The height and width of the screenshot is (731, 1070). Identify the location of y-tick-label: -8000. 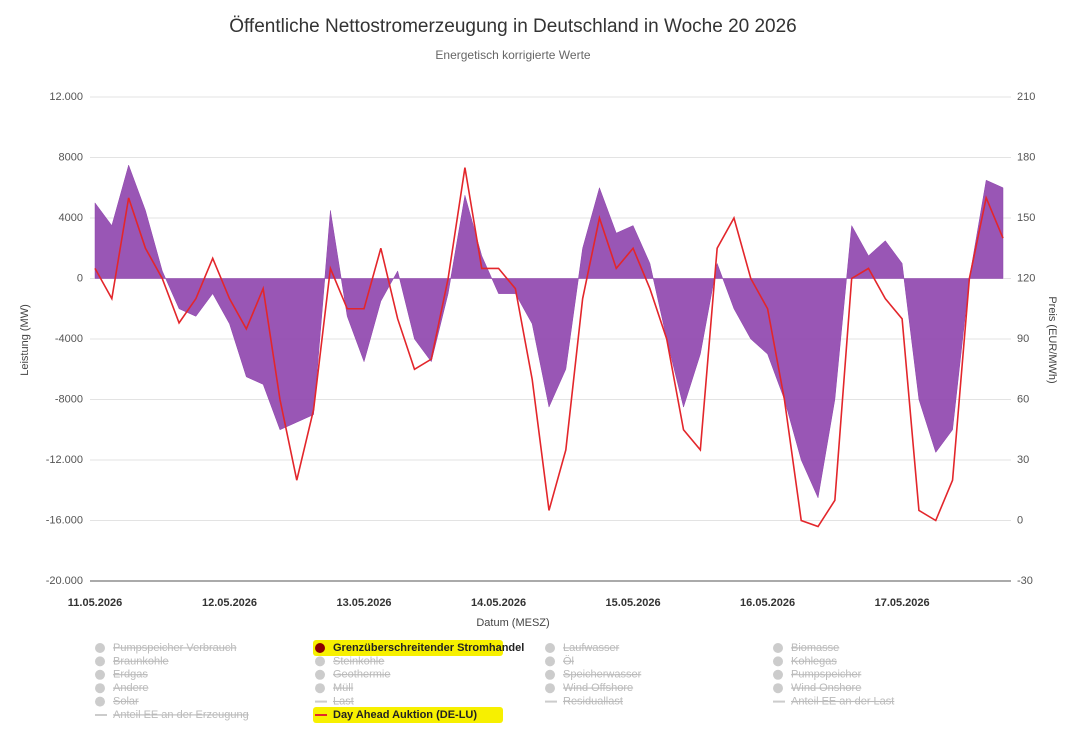
(69, 399).